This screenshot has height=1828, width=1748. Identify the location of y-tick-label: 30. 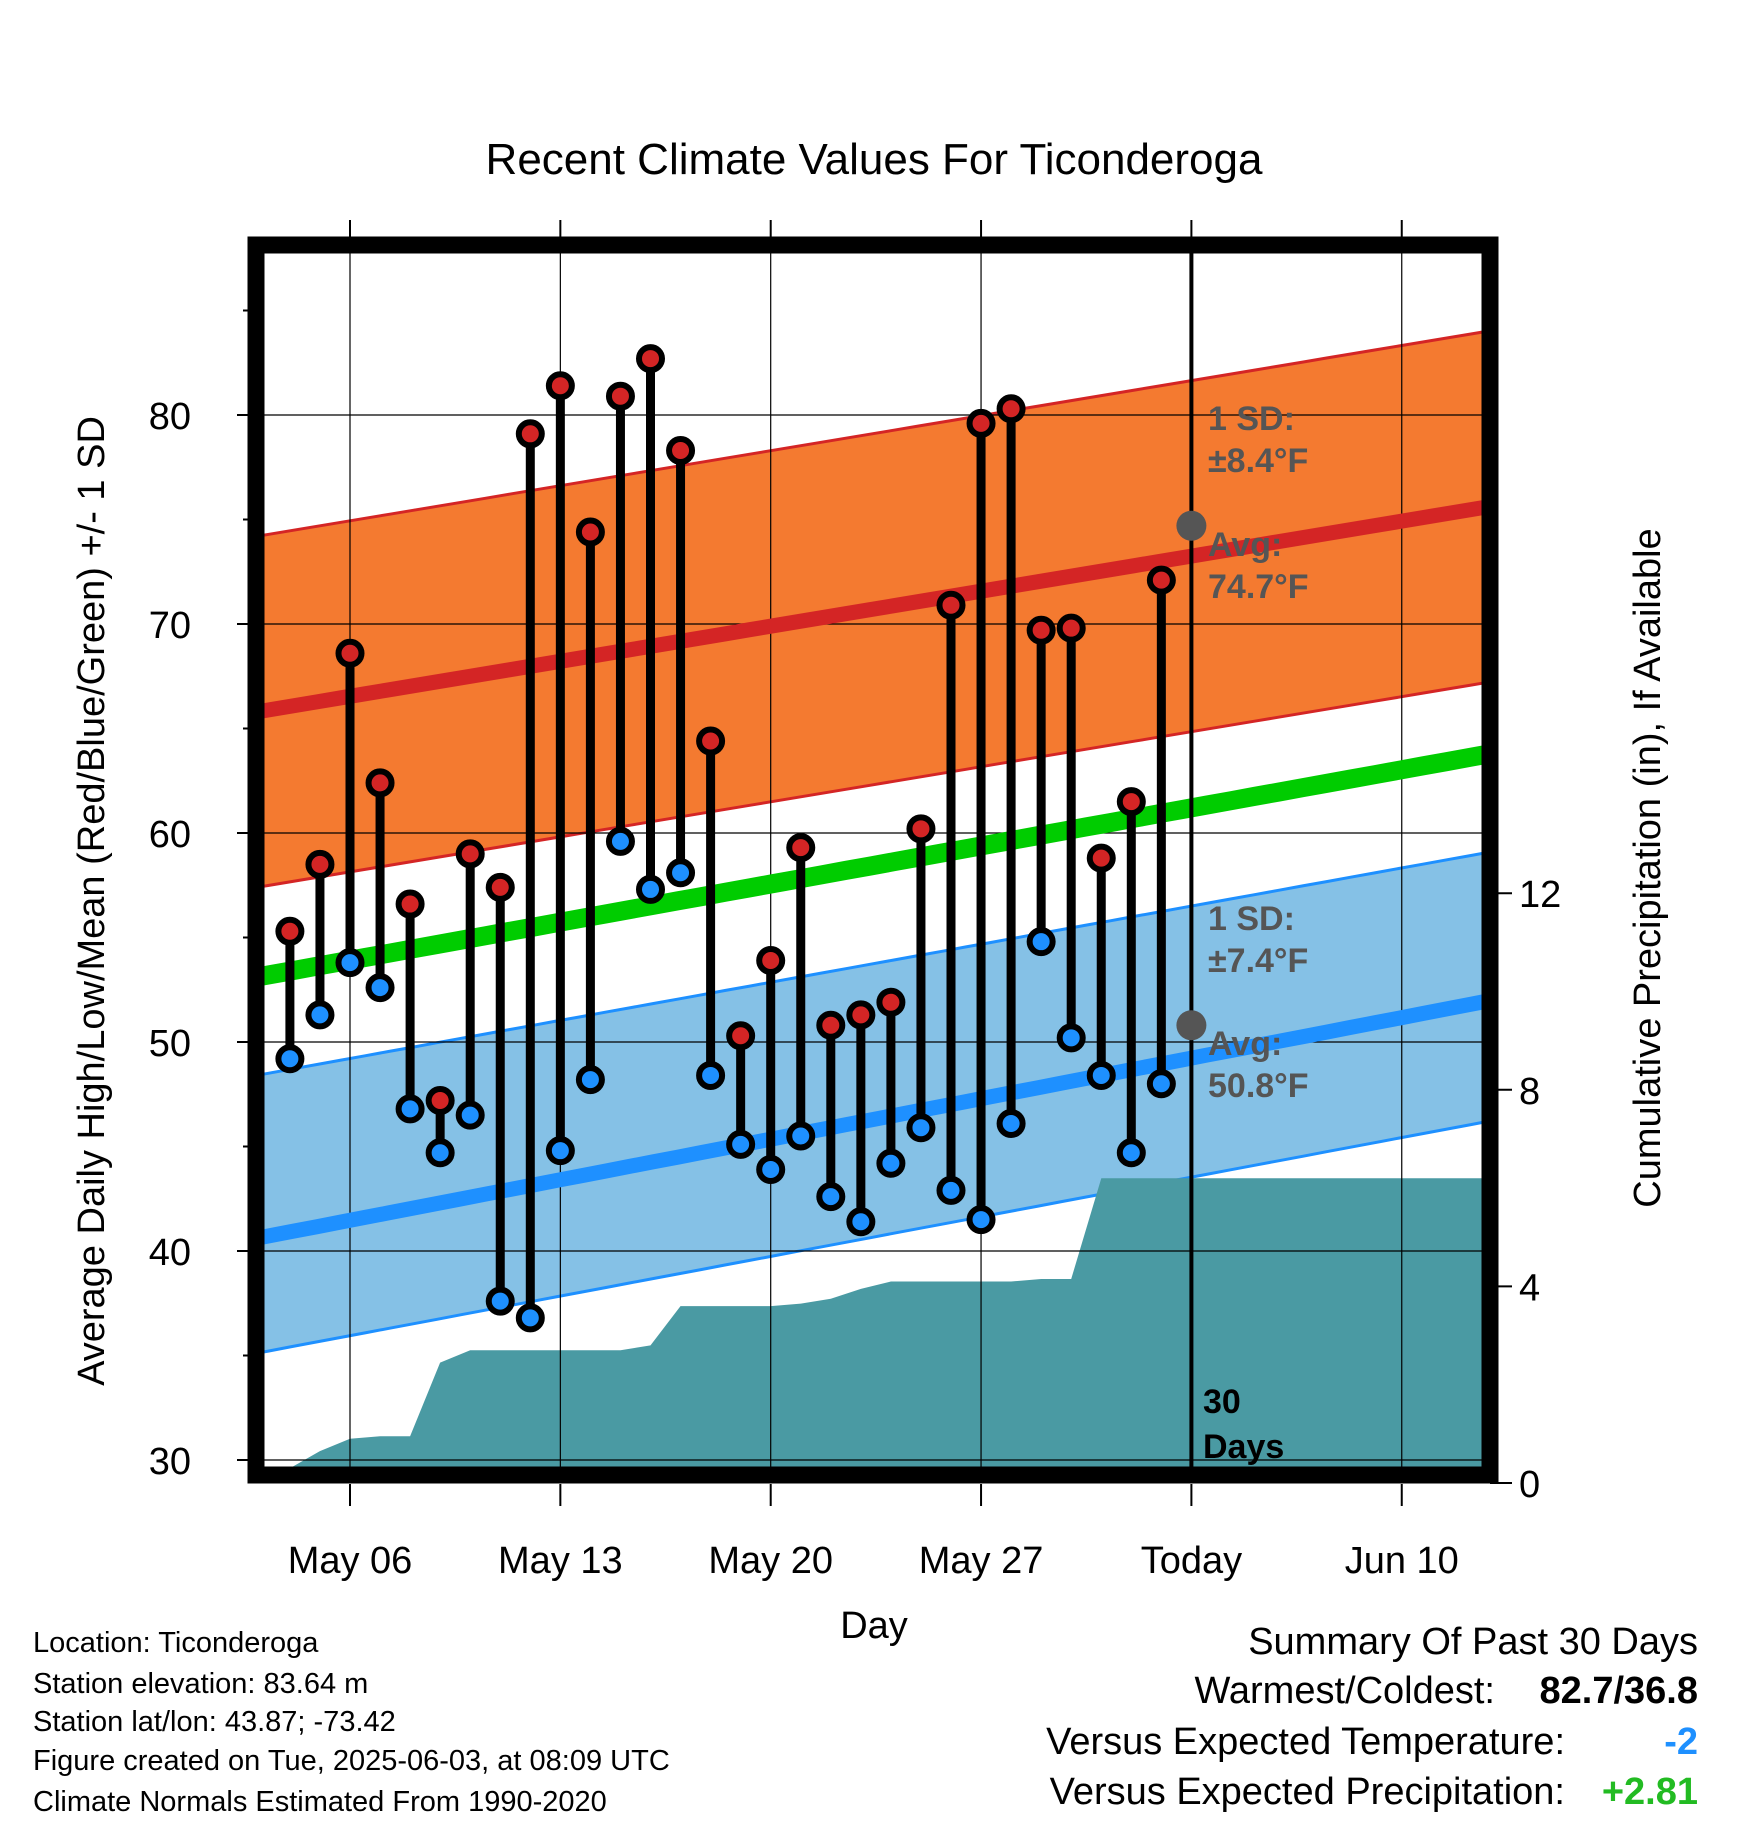
(170, 1462).